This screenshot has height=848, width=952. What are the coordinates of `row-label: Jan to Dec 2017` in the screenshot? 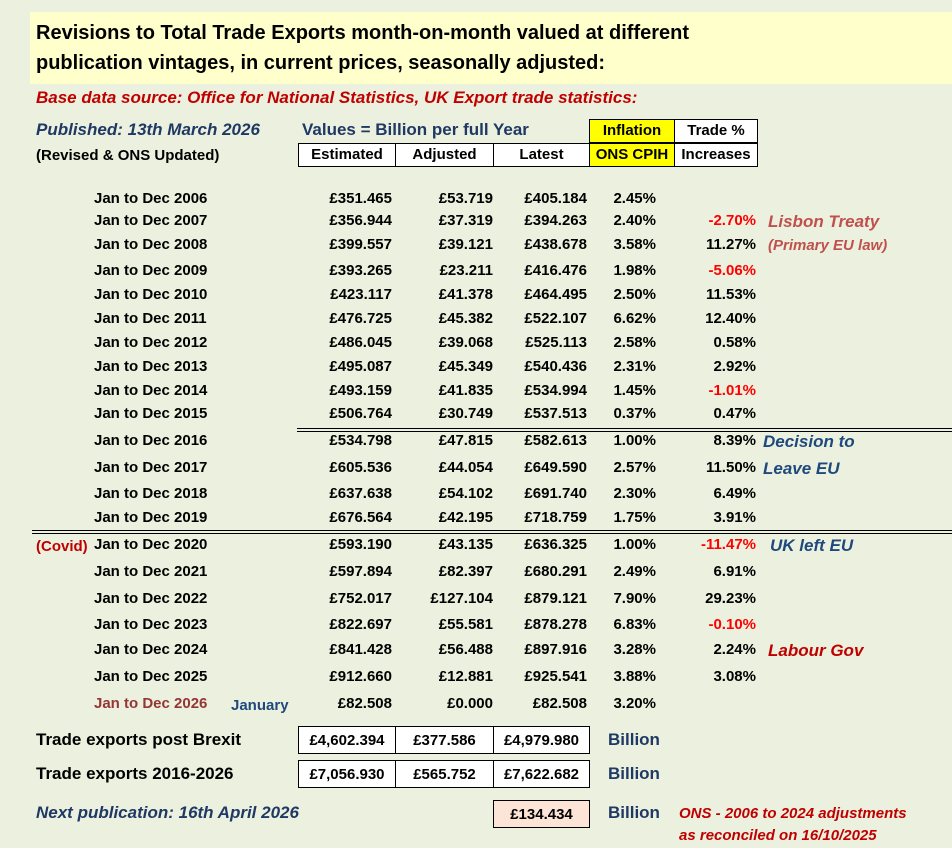 It's located at (151, 467).